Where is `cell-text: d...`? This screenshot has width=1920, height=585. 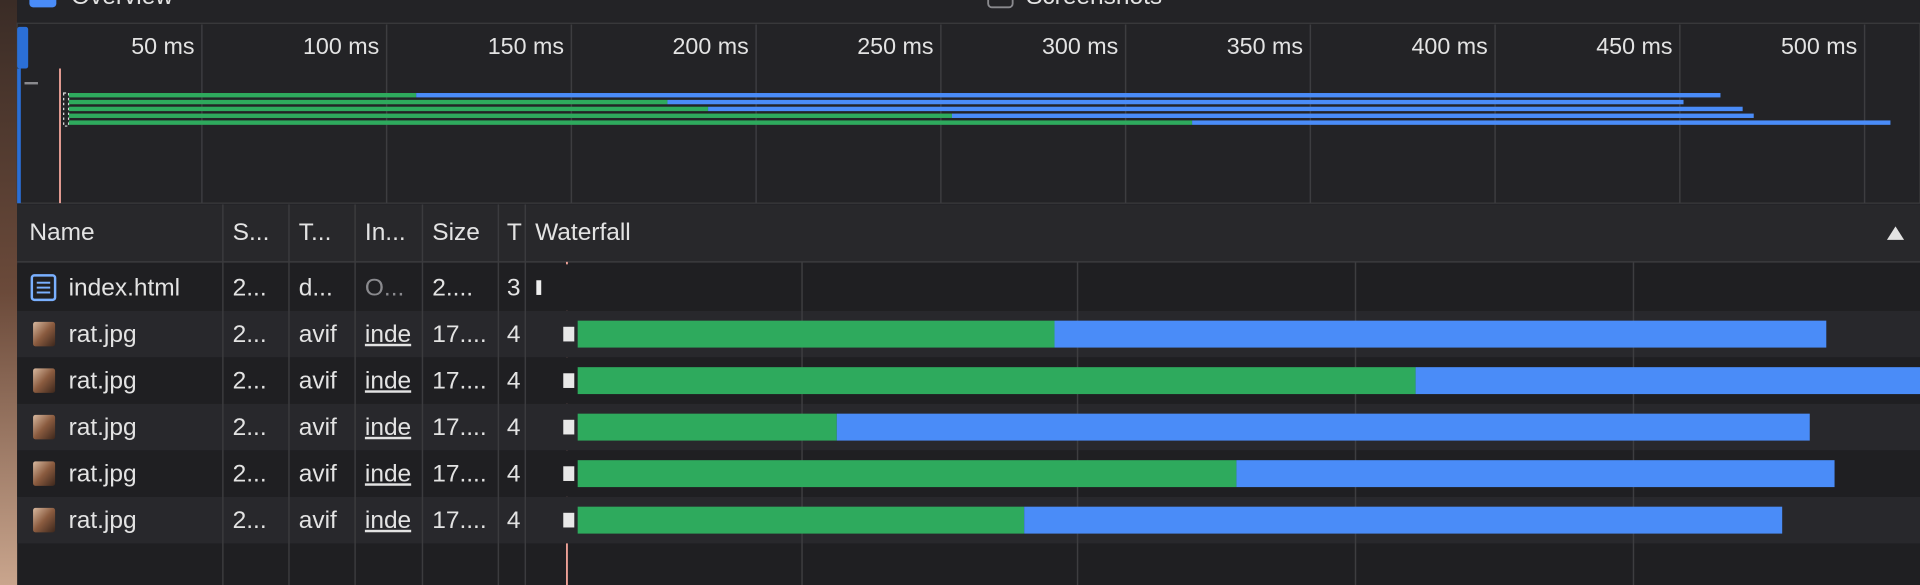
cell-text: d... is located at coordinates (316, 287).